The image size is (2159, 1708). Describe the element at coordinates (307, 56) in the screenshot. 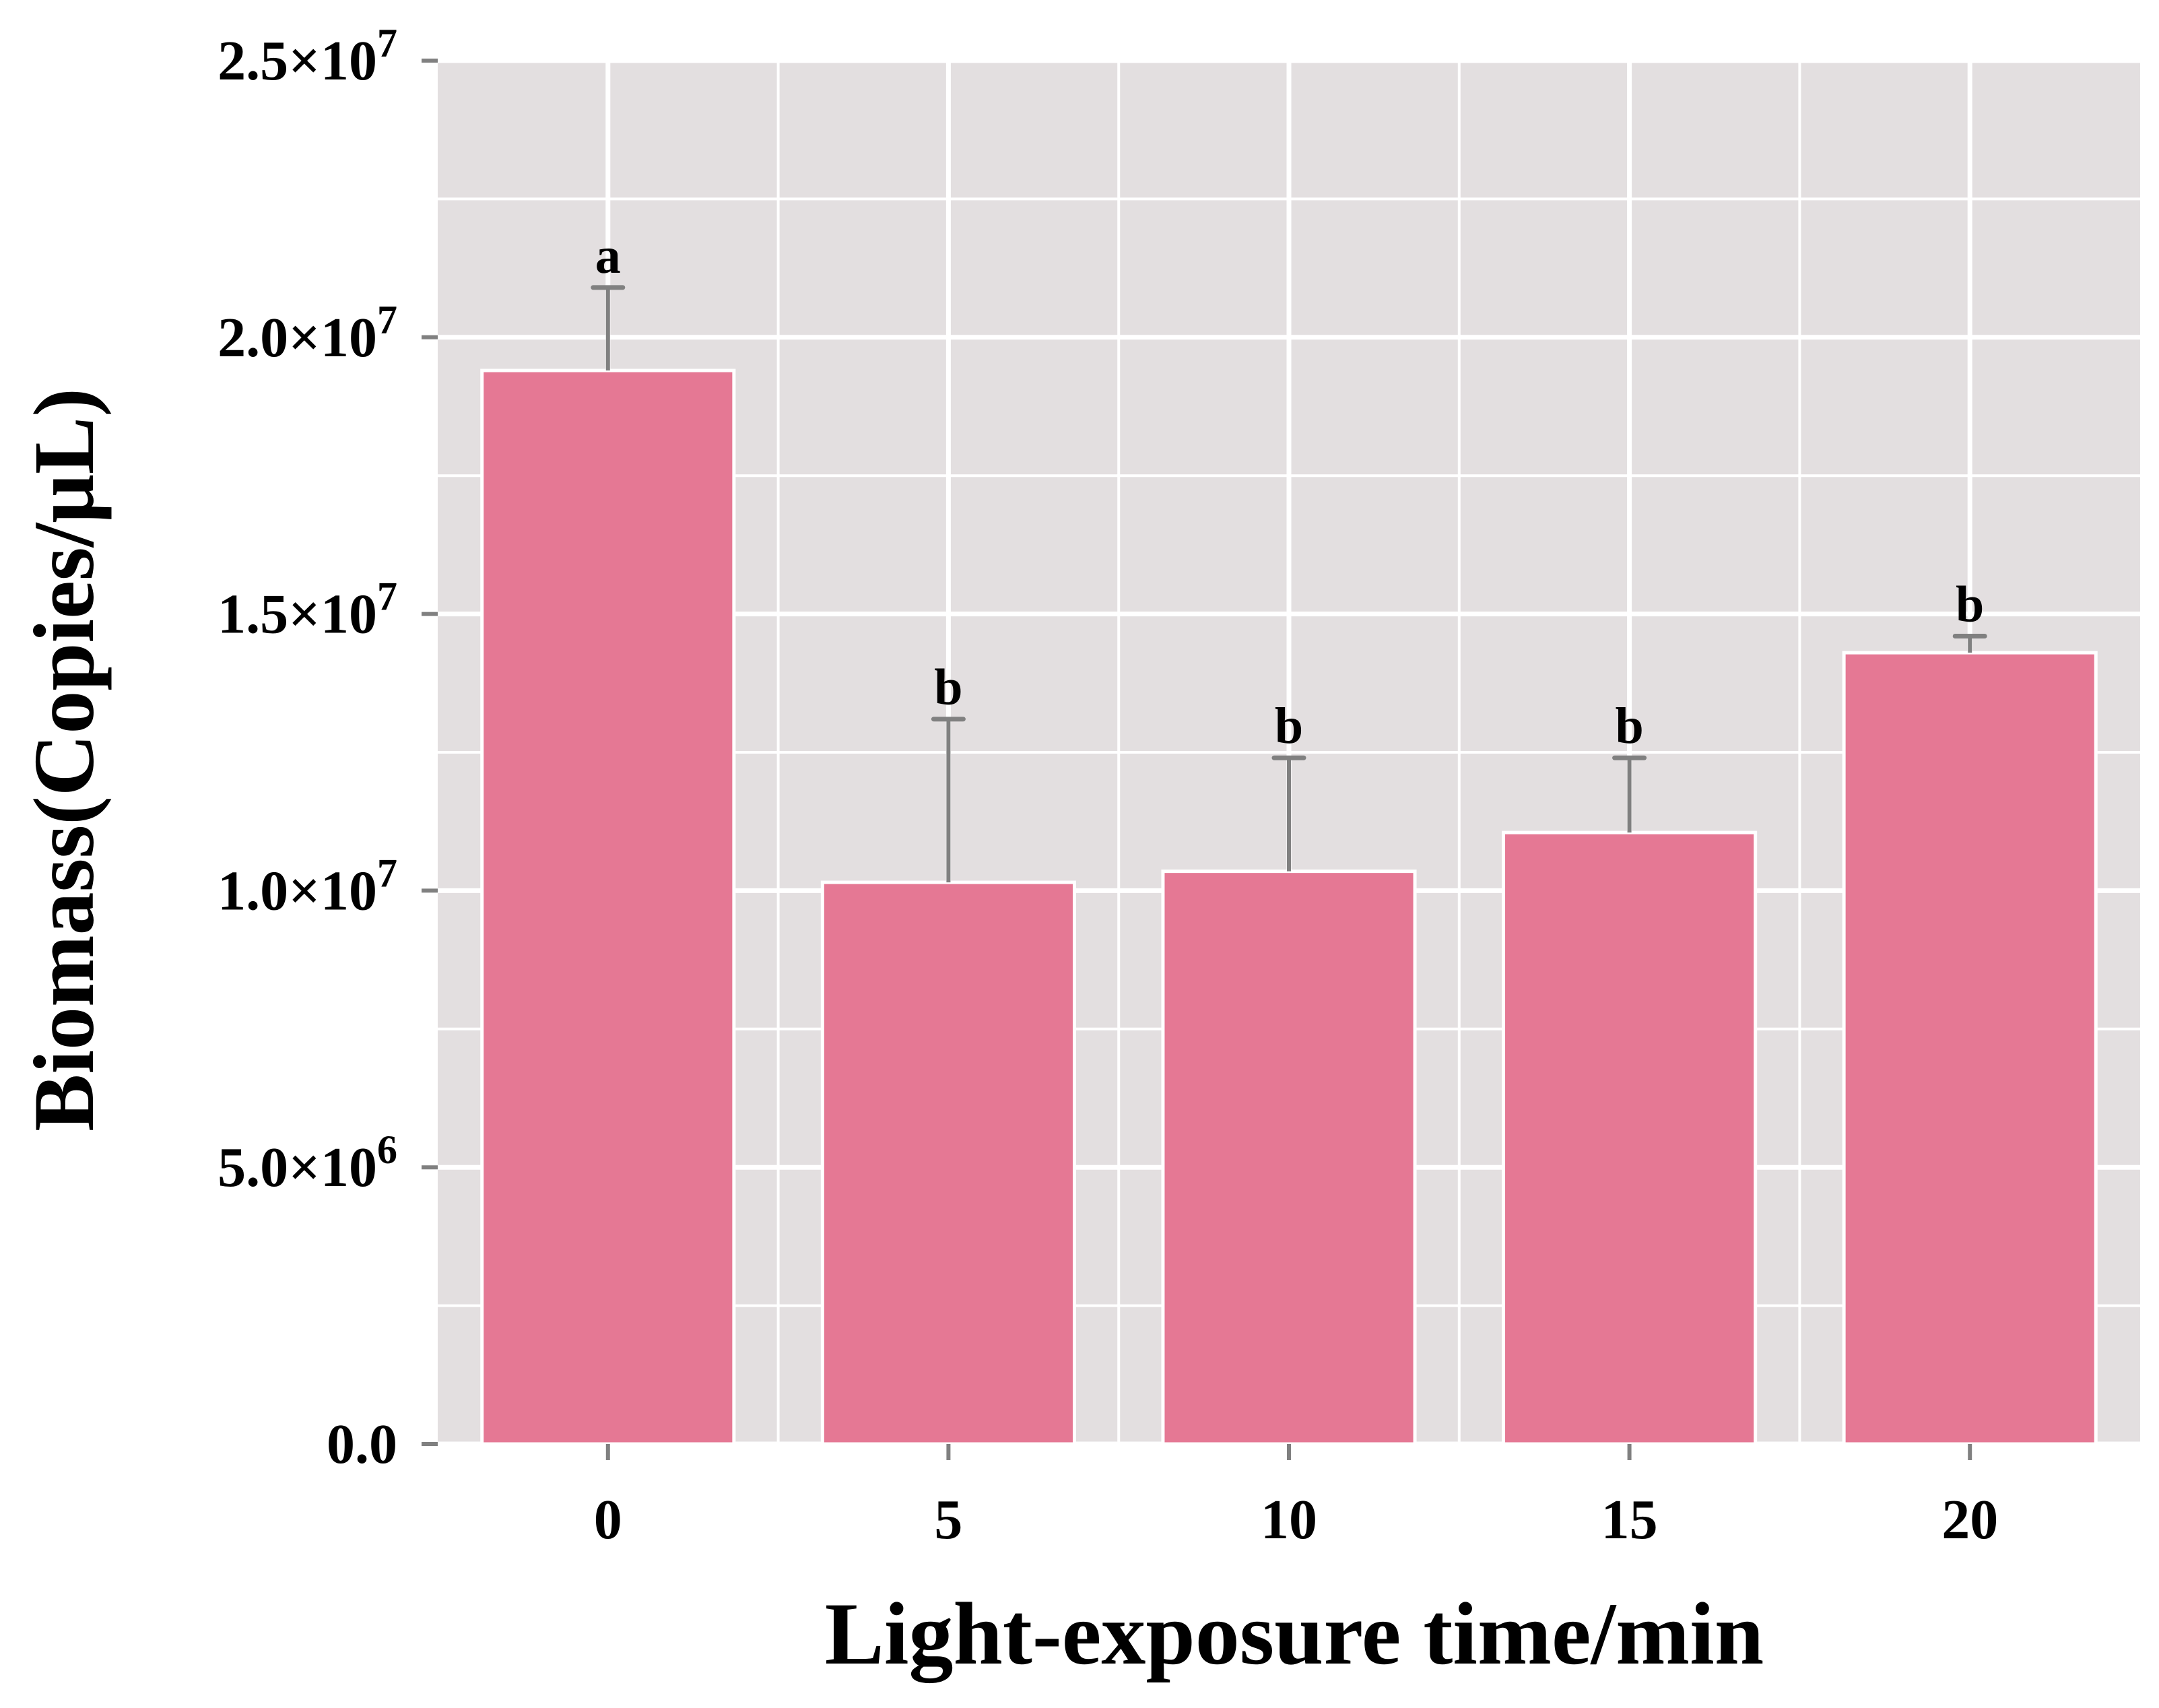

I see `y-tick-label: 2.5×10⁷` at that location.